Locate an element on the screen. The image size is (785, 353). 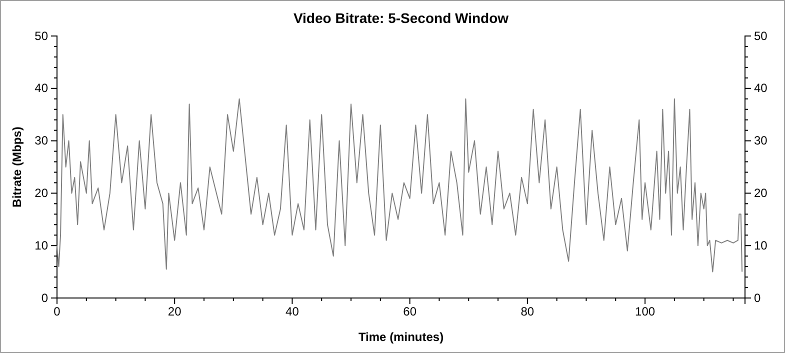
y-tick-label: 40 is located at coordinates (41, 88).